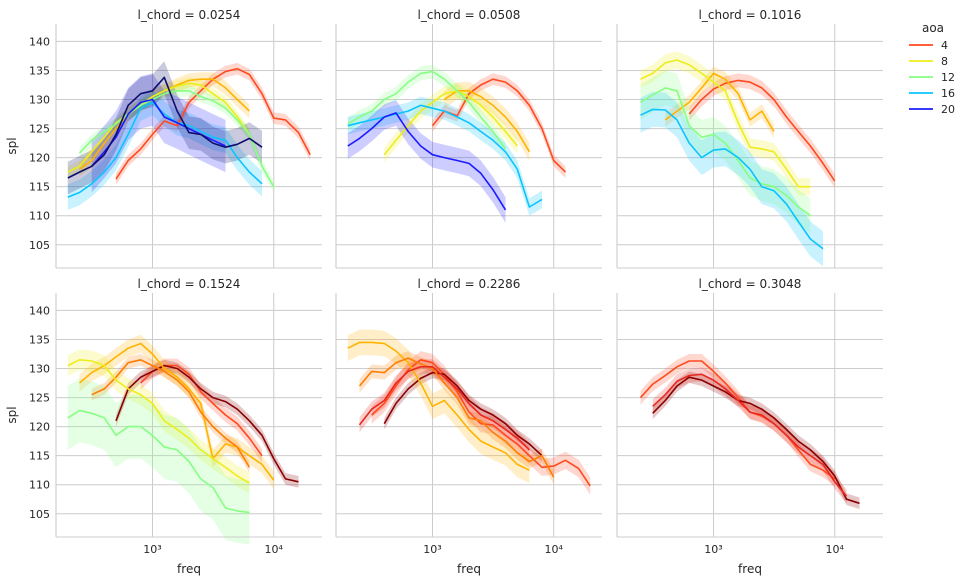  I want to click on facet-5: 10³ 10⁴ freq l_chord = 0.3048, so click(749, 426).